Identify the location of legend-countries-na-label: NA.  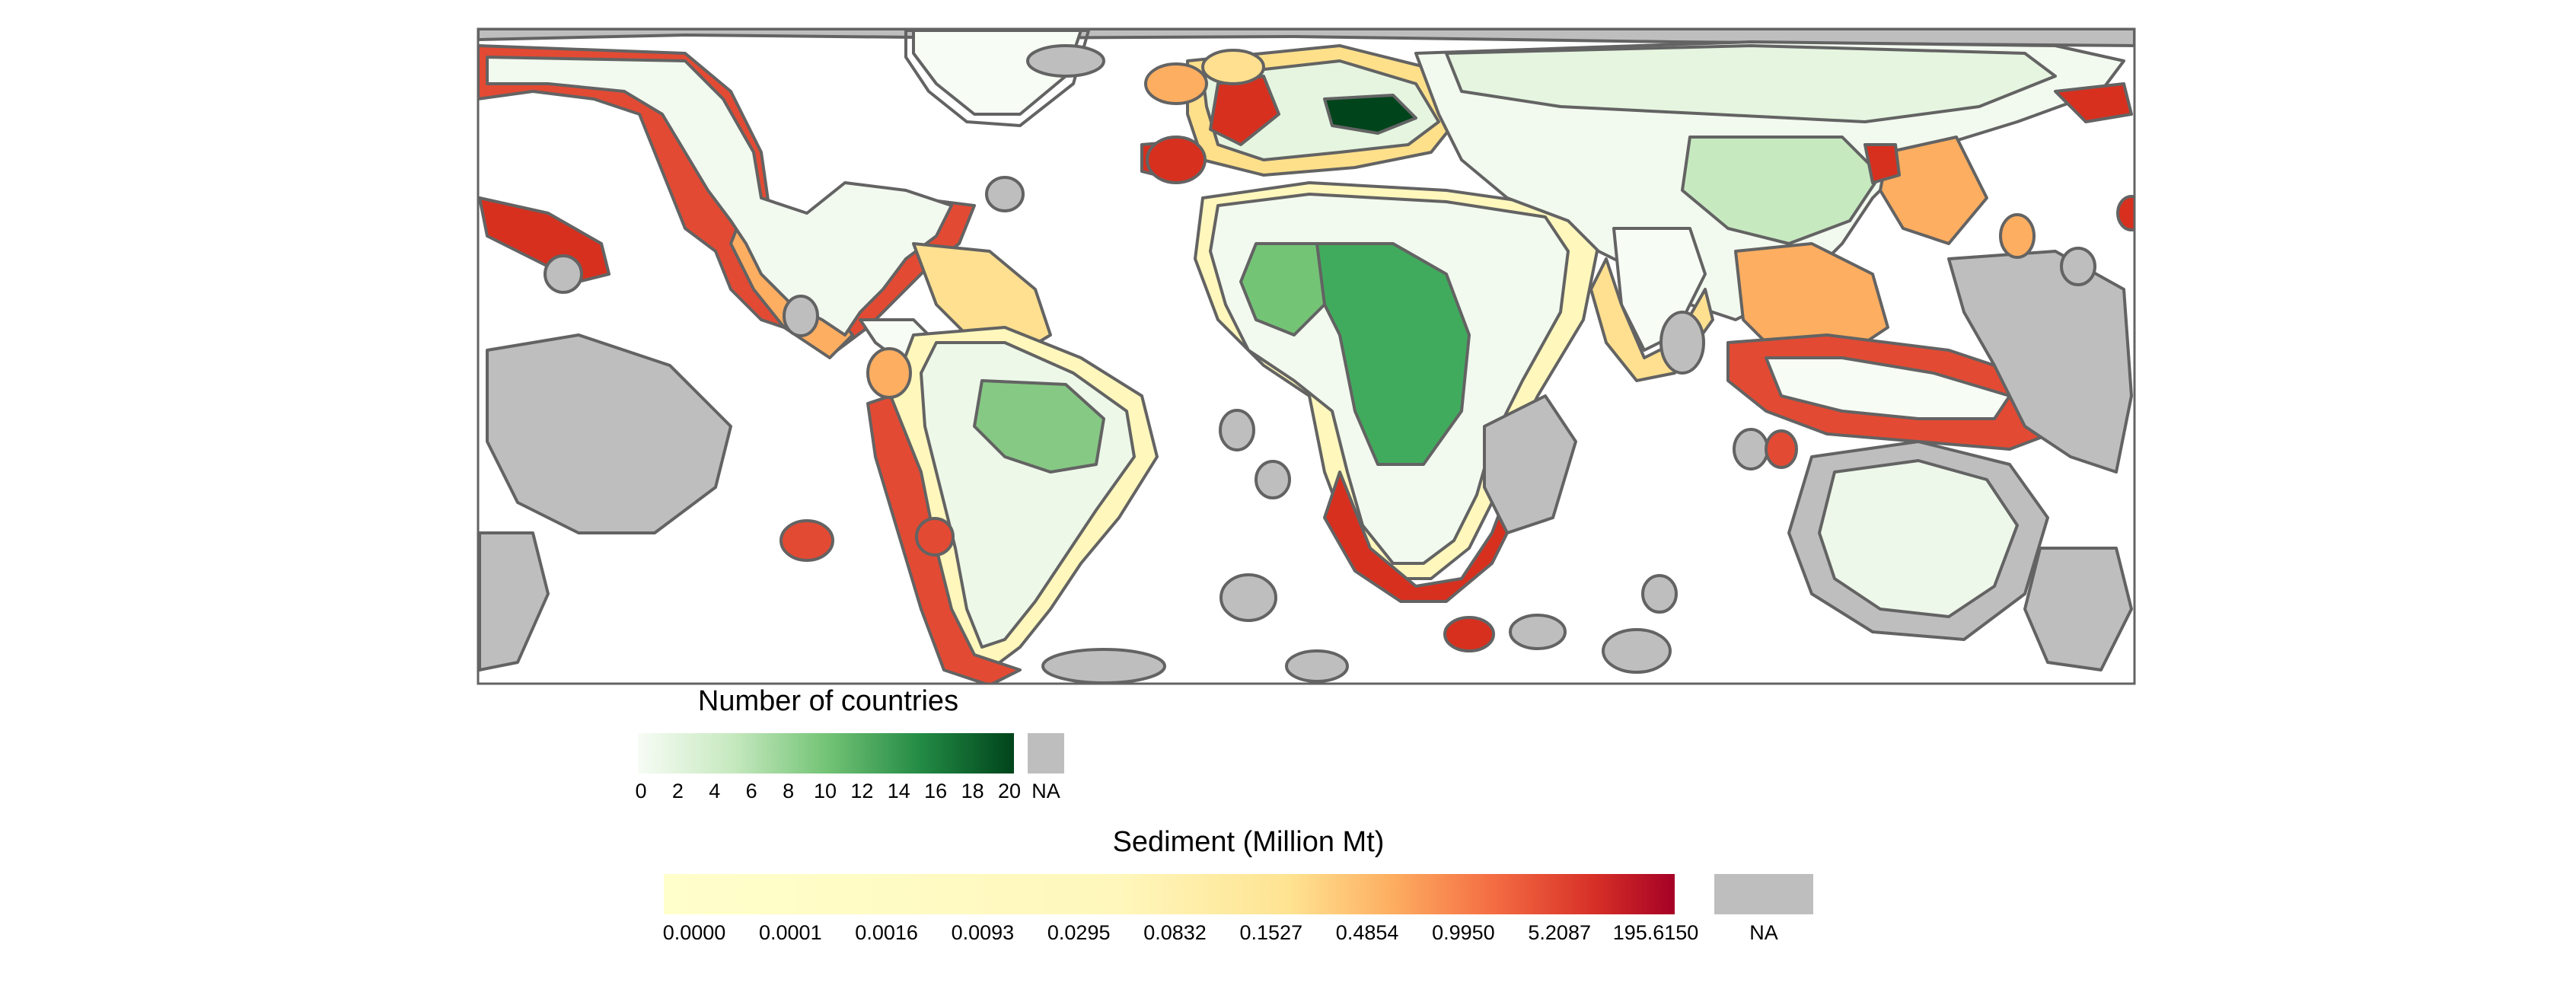
(1045, 791).